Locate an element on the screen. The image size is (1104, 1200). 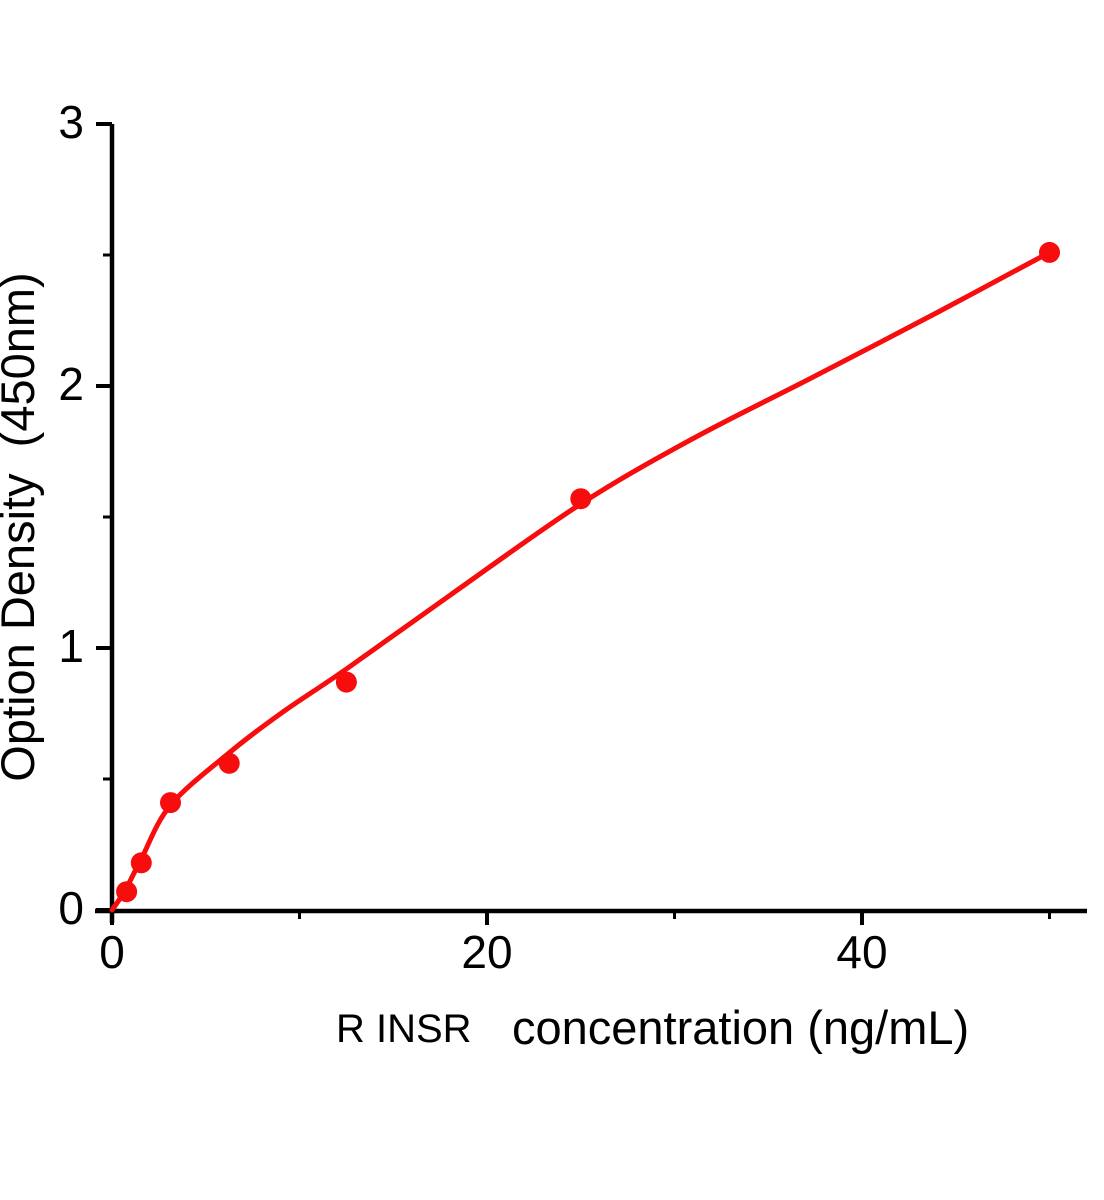
y-axis-title: Option Density (450nm) is located at coordinates (22, 526).